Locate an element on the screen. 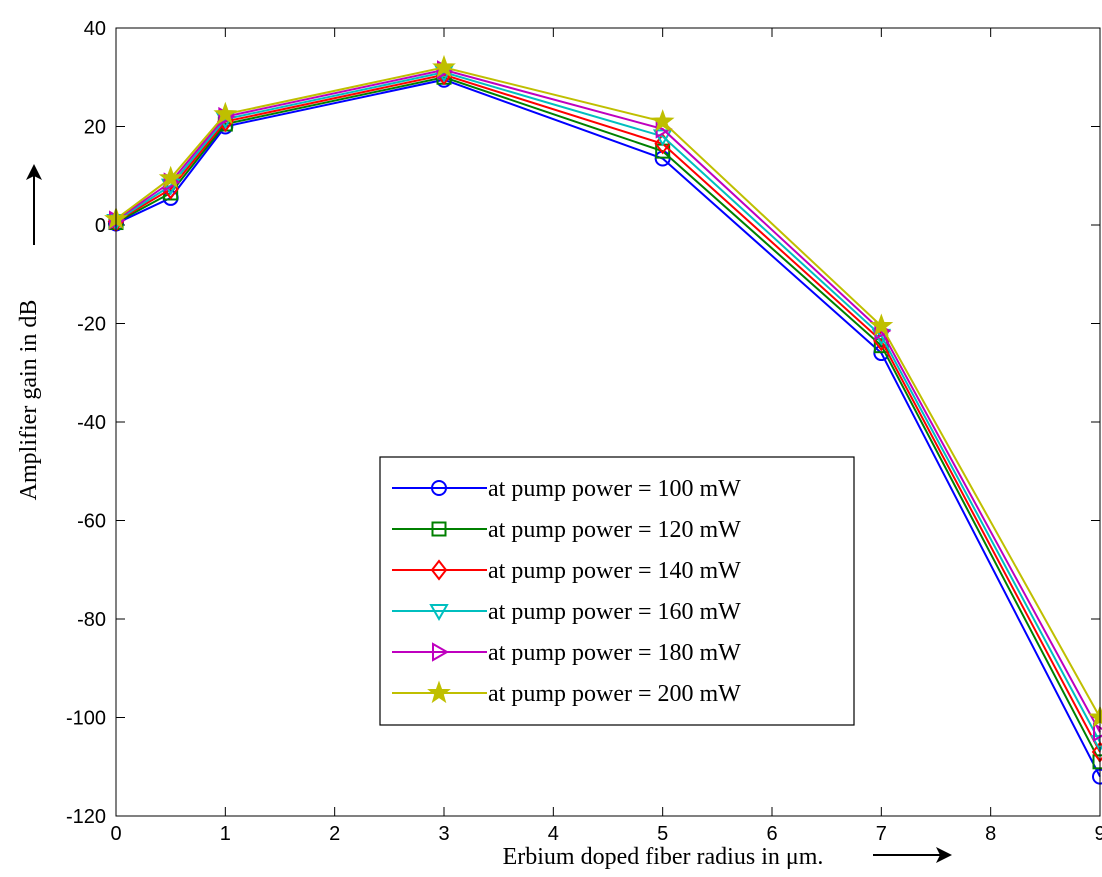 This screenshot has width=1102, height=877. legend-label: at pump power = 180 mW is located at coordinates (614, 653).